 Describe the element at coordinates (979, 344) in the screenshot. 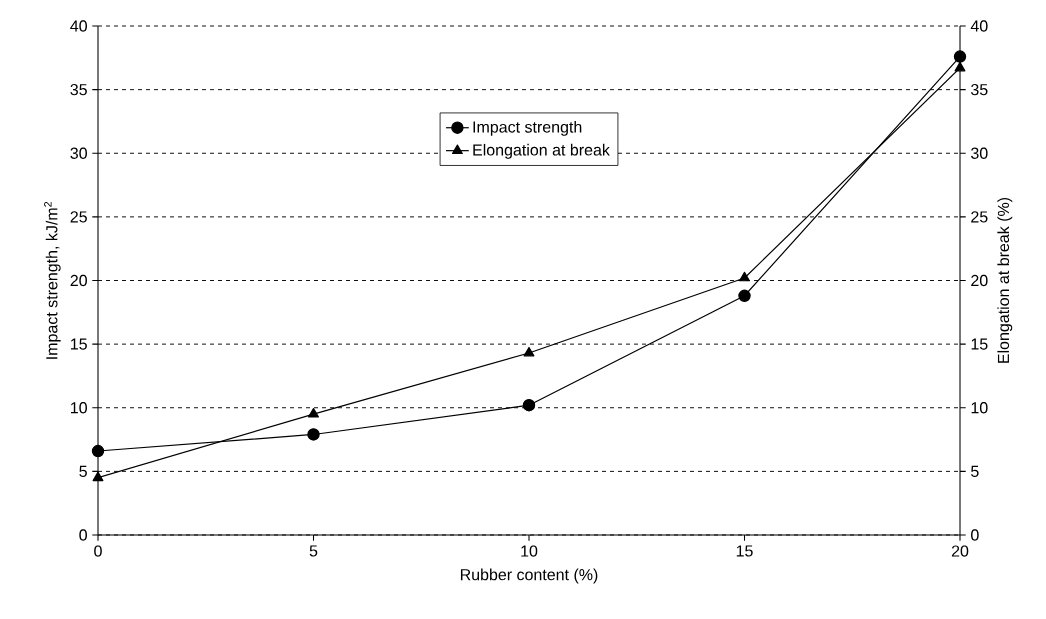

I see `y2-tick-label: 15` at that location.